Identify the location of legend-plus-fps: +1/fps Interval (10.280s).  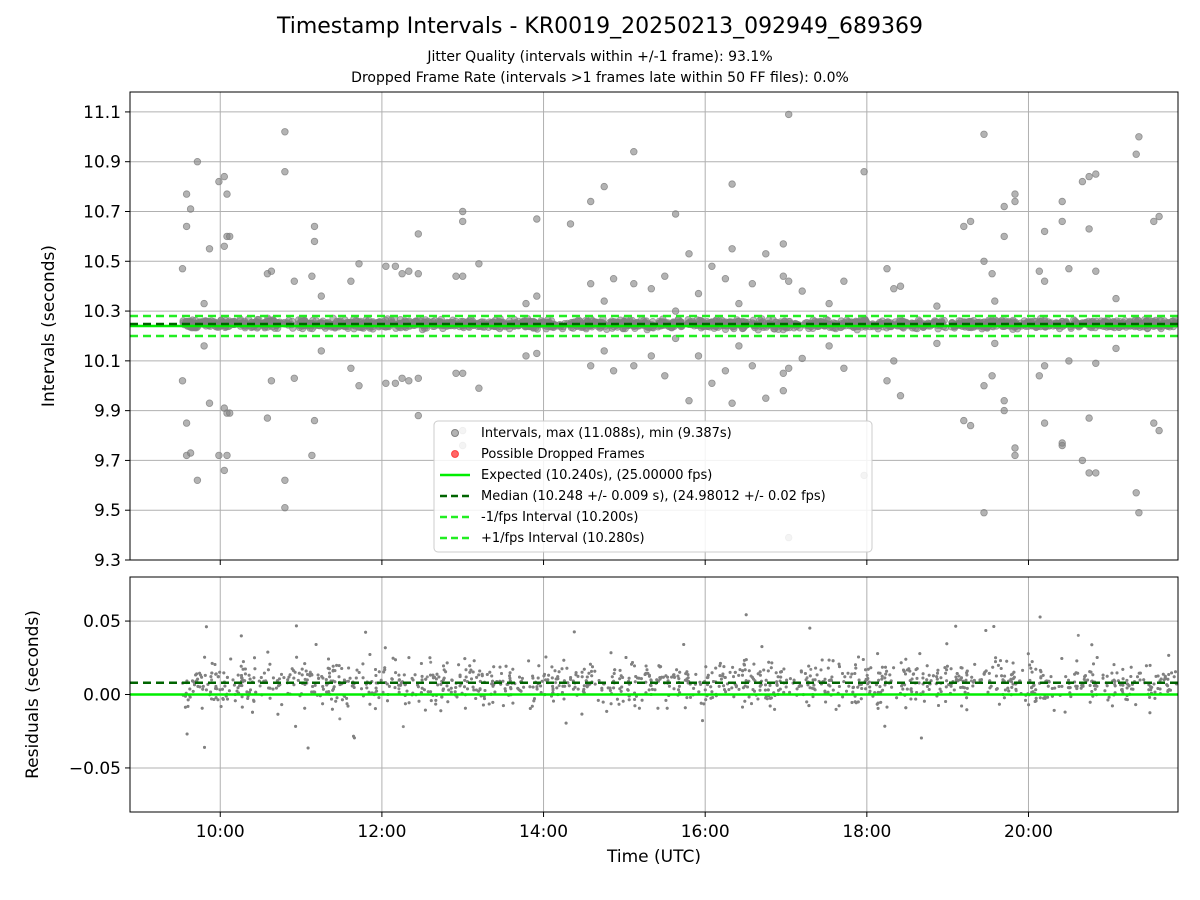
(563, 538).